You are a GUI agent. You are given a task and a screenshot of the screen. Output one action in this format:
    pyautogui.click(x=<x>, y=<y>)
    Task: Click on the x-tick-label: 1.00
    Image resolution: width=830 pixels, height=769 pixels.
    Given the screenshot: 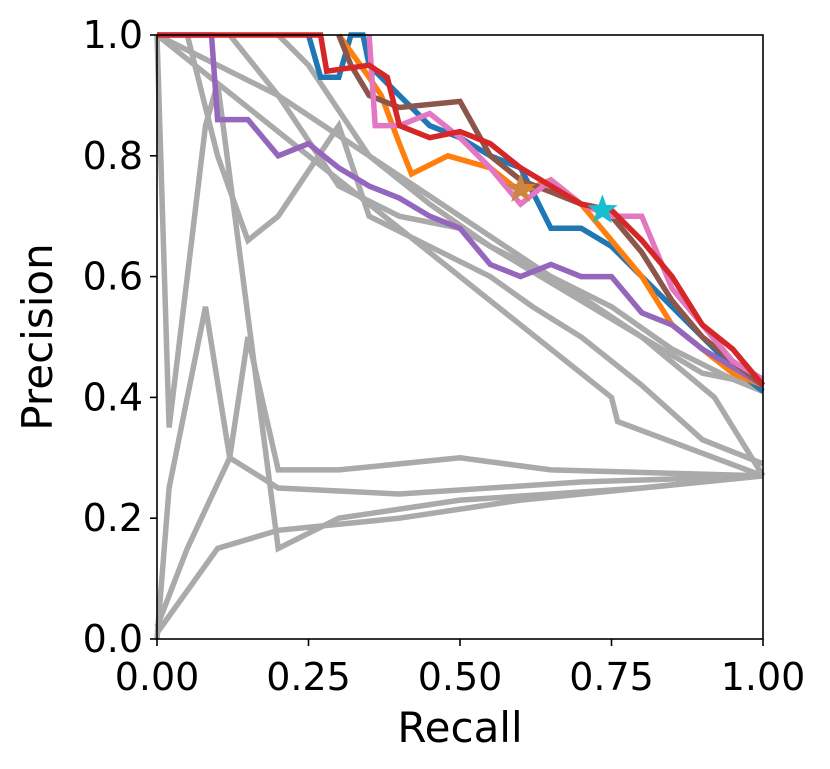 What is the action you would take?
    pyautogui.click(x=763, y=677)
    